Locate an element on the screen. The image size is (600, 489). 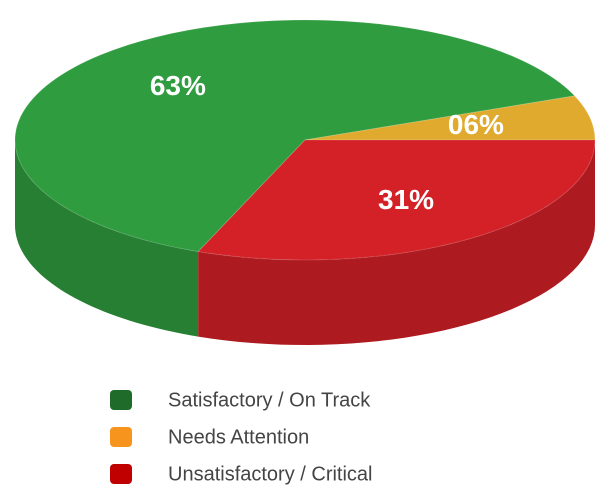
data-label: 63% is located at coordinates (178, 85).